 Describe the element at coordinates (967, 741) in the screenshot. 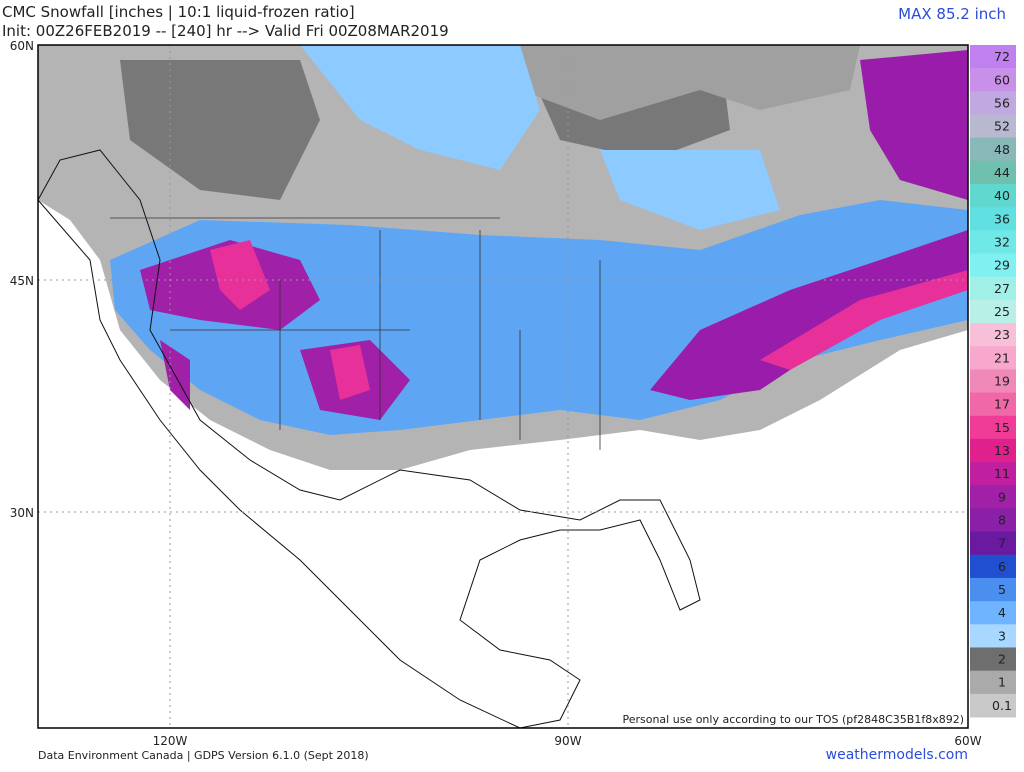

I see `lon-label: 60W` at that location.